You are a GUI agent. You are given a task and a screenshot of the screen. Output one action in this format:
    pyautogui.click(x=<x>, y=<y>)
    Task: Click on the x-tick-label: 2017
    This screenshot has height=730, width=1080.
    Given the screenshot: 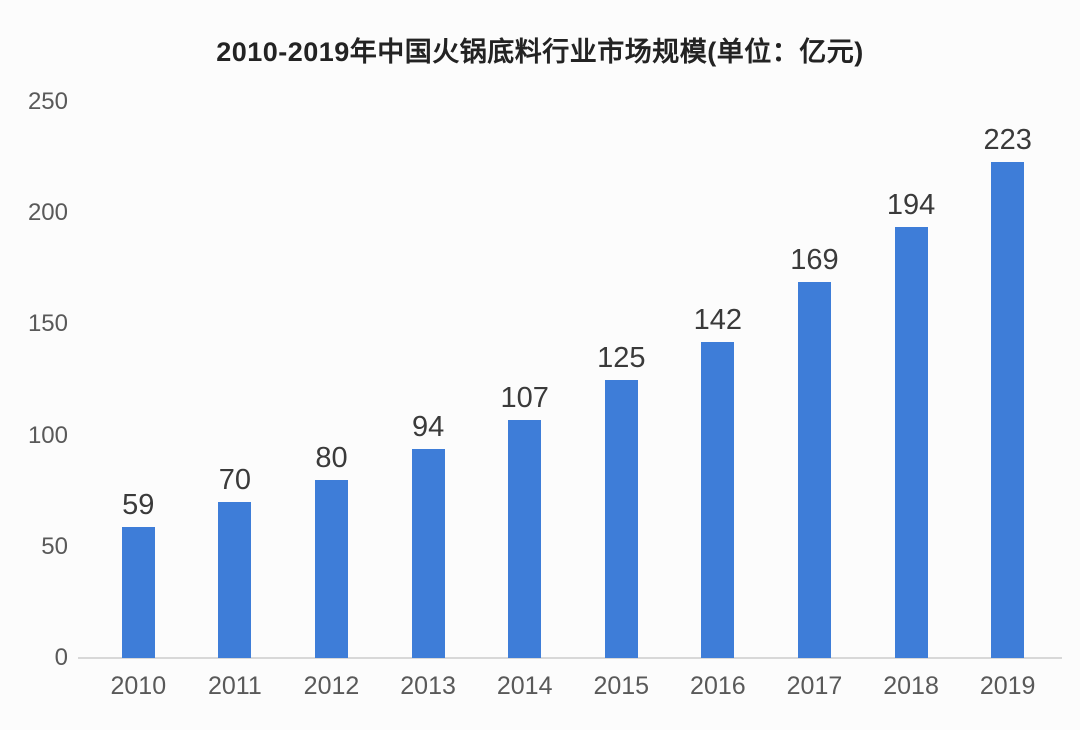 What is the action you would take?
    pyautogui.click(x=814, y=686)
    